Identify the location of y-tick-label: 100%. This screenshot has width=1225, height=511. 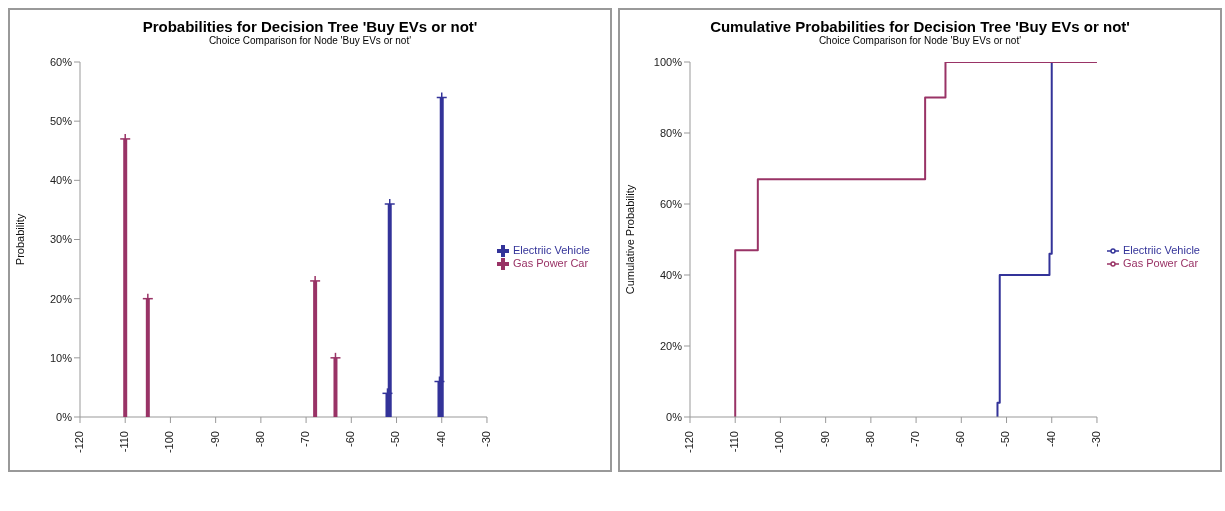
(668, 61).